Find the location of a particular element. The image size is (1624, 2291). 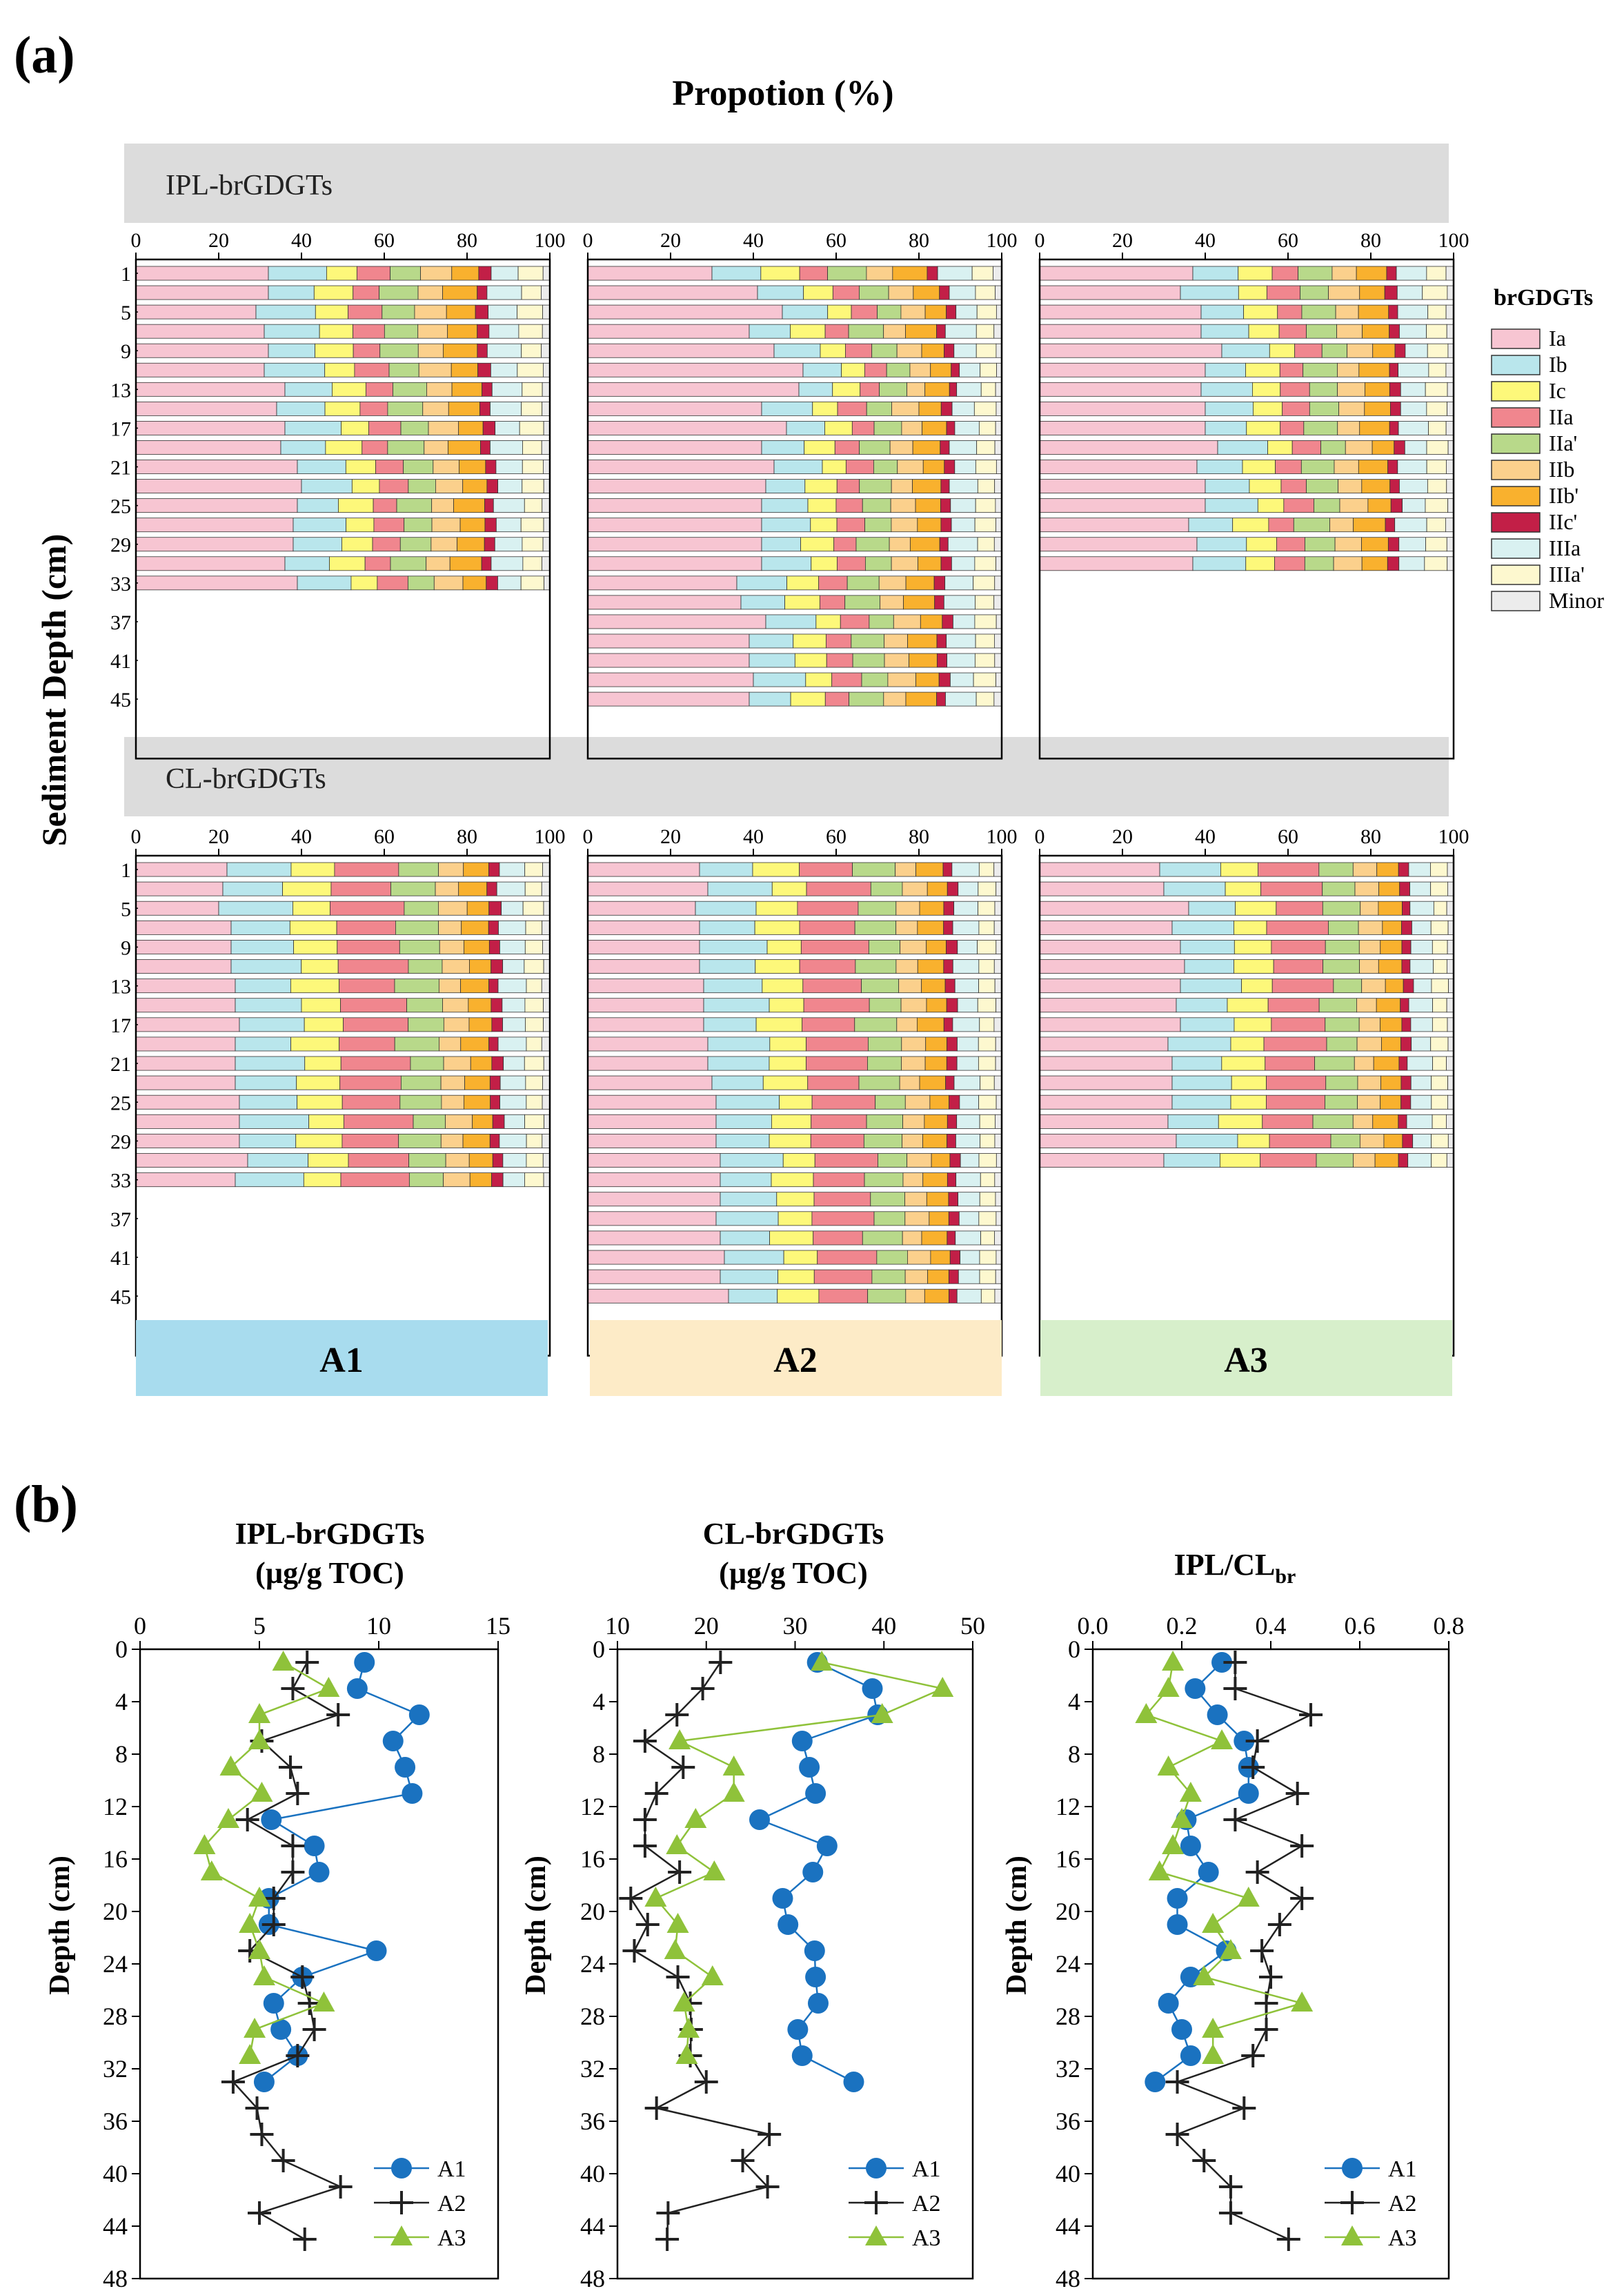

y-tick-label: 32 is located at coordinates (116, 2069).